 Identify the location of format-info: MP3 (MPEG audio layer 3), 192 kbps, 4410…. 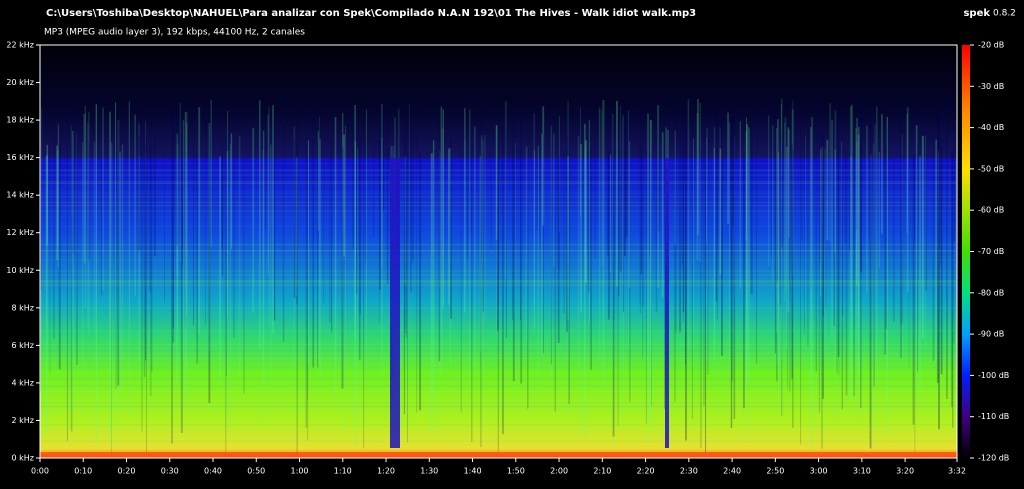
(174, 33).